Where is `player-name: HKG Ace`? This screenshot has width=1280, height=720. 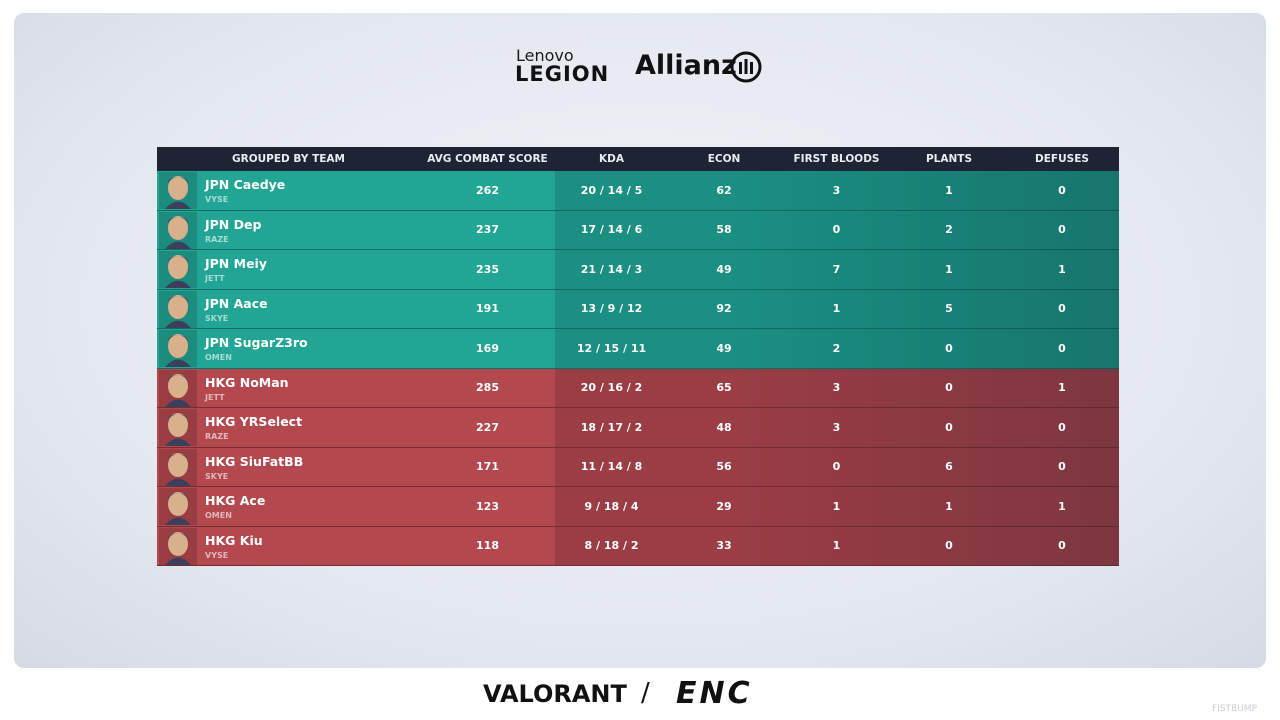
player-name: HKG Ace is located at coordinates (235, 500).